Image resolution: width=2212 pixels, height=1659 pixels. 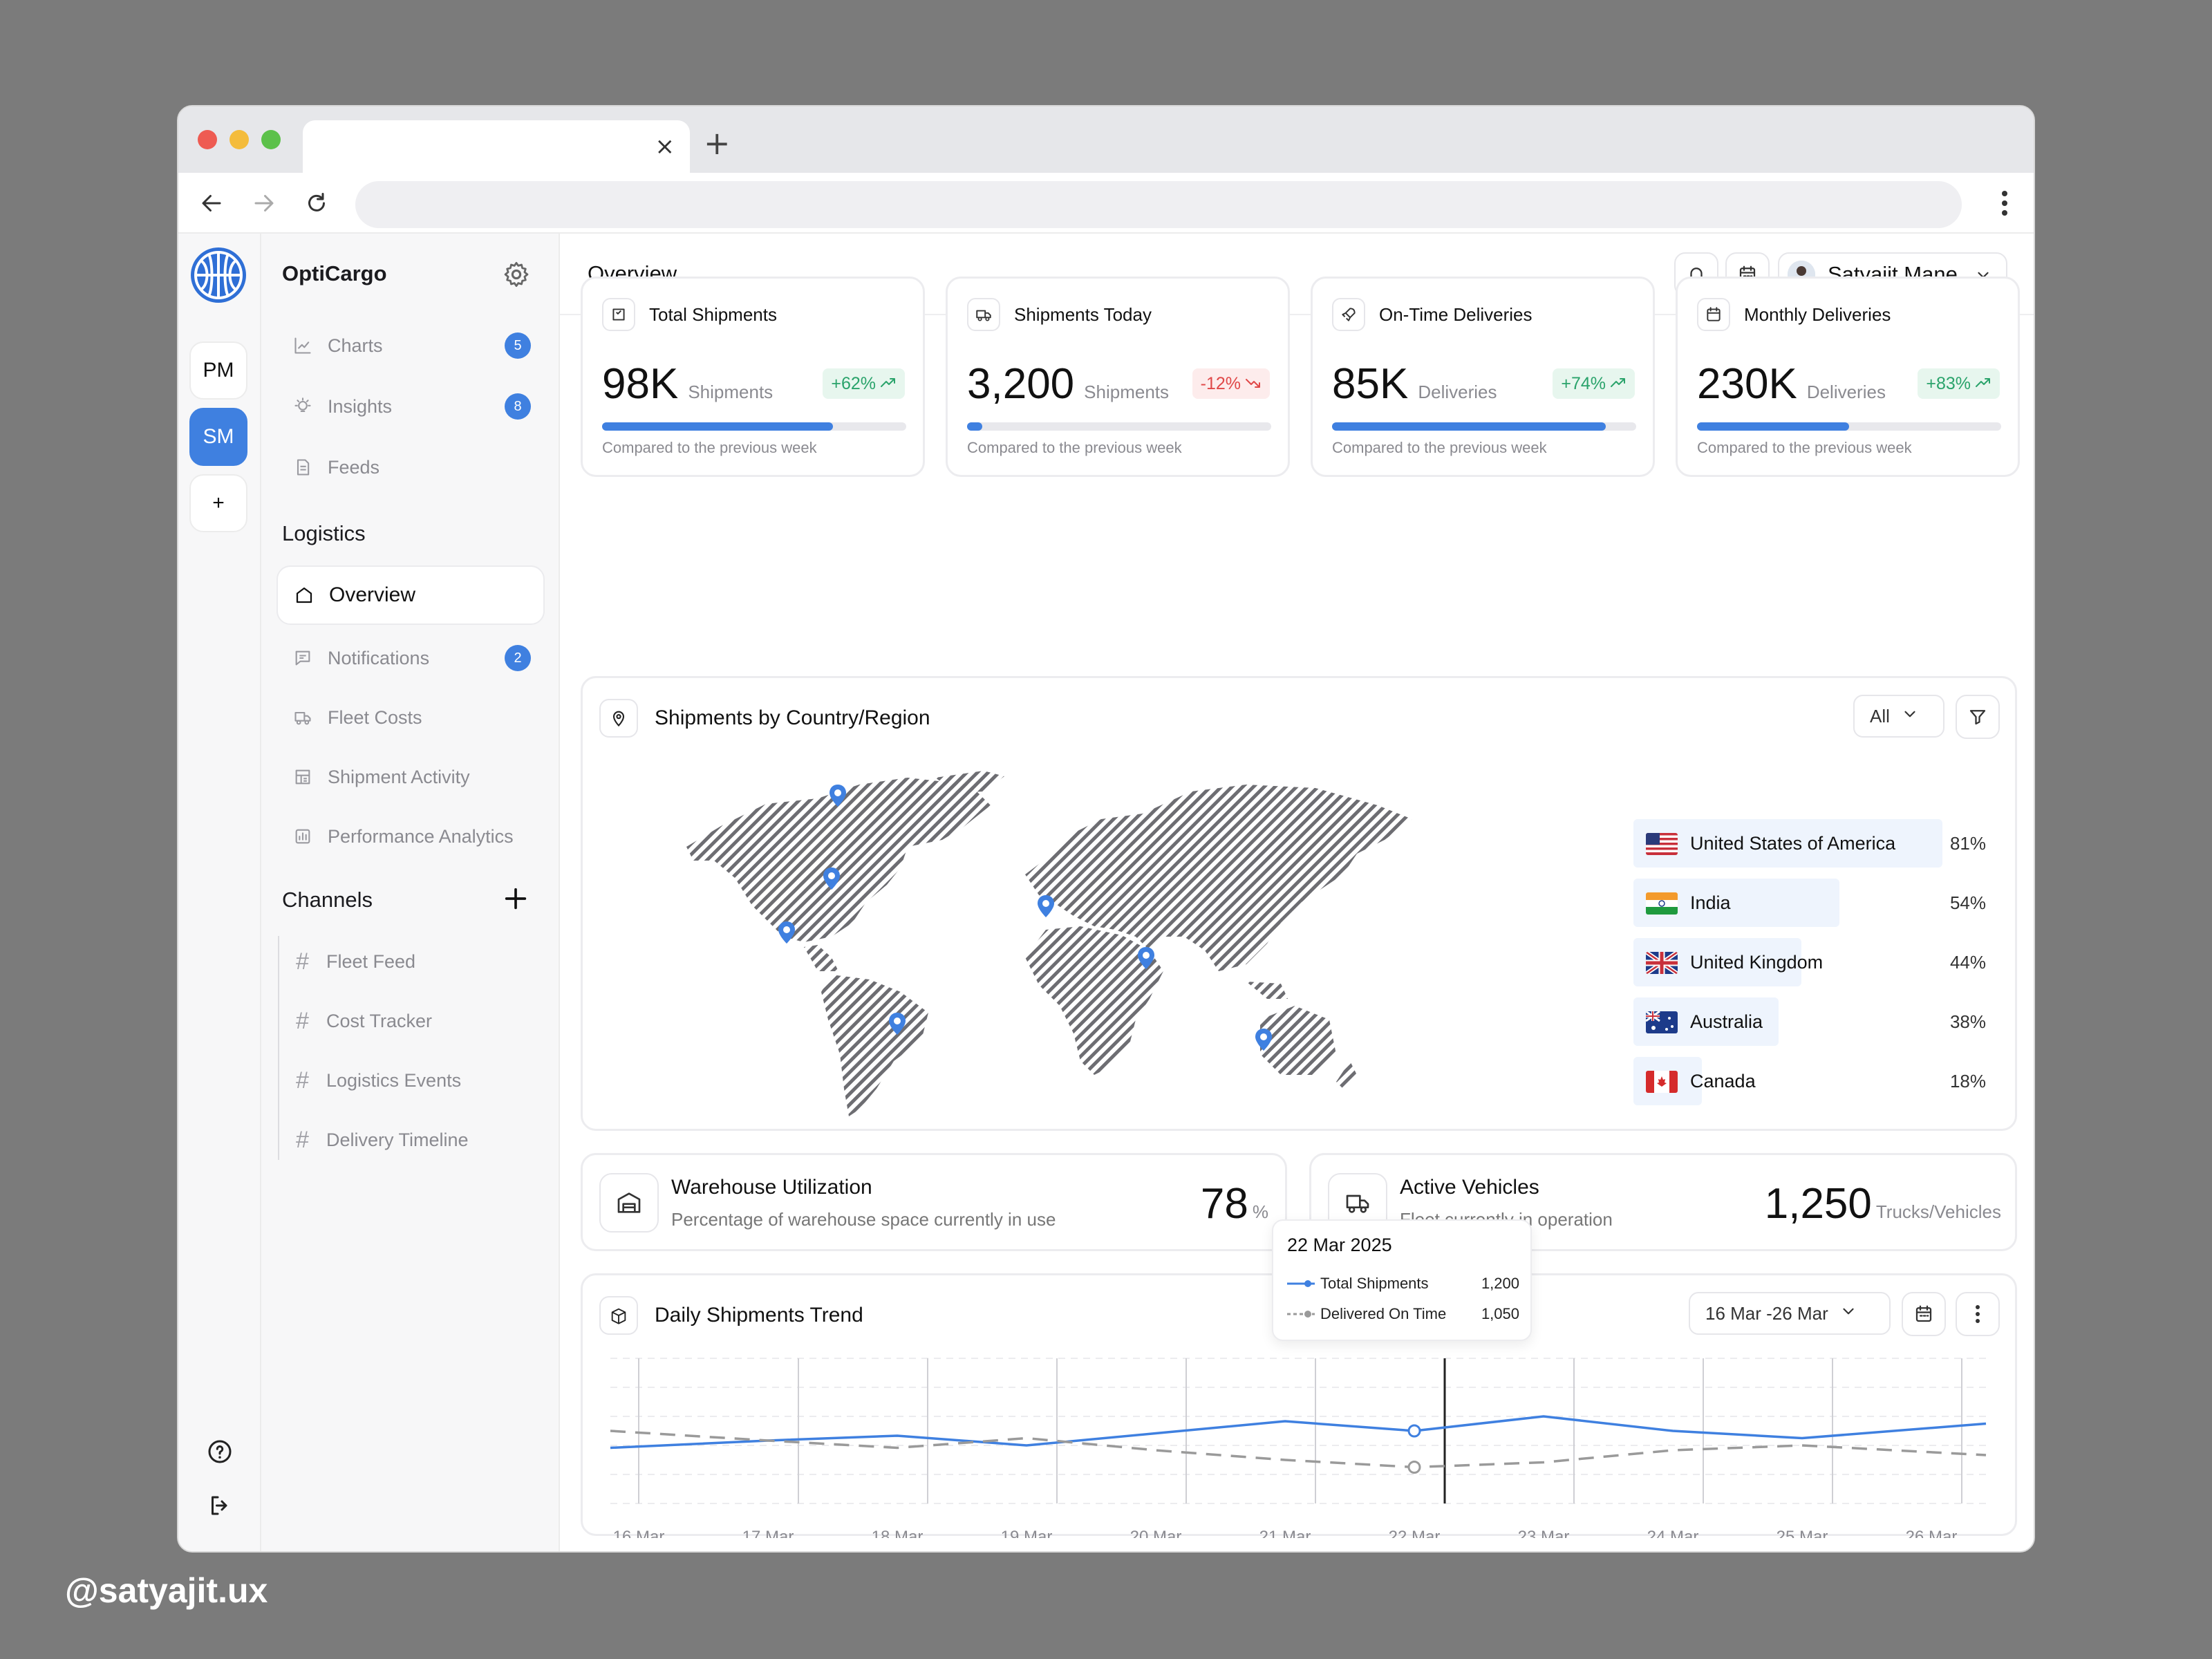 What do you see at coordinates (898, 1533) in the screenshot?
I see `x-tick-label: 18 Mar` at bounding box center [898, 1533].